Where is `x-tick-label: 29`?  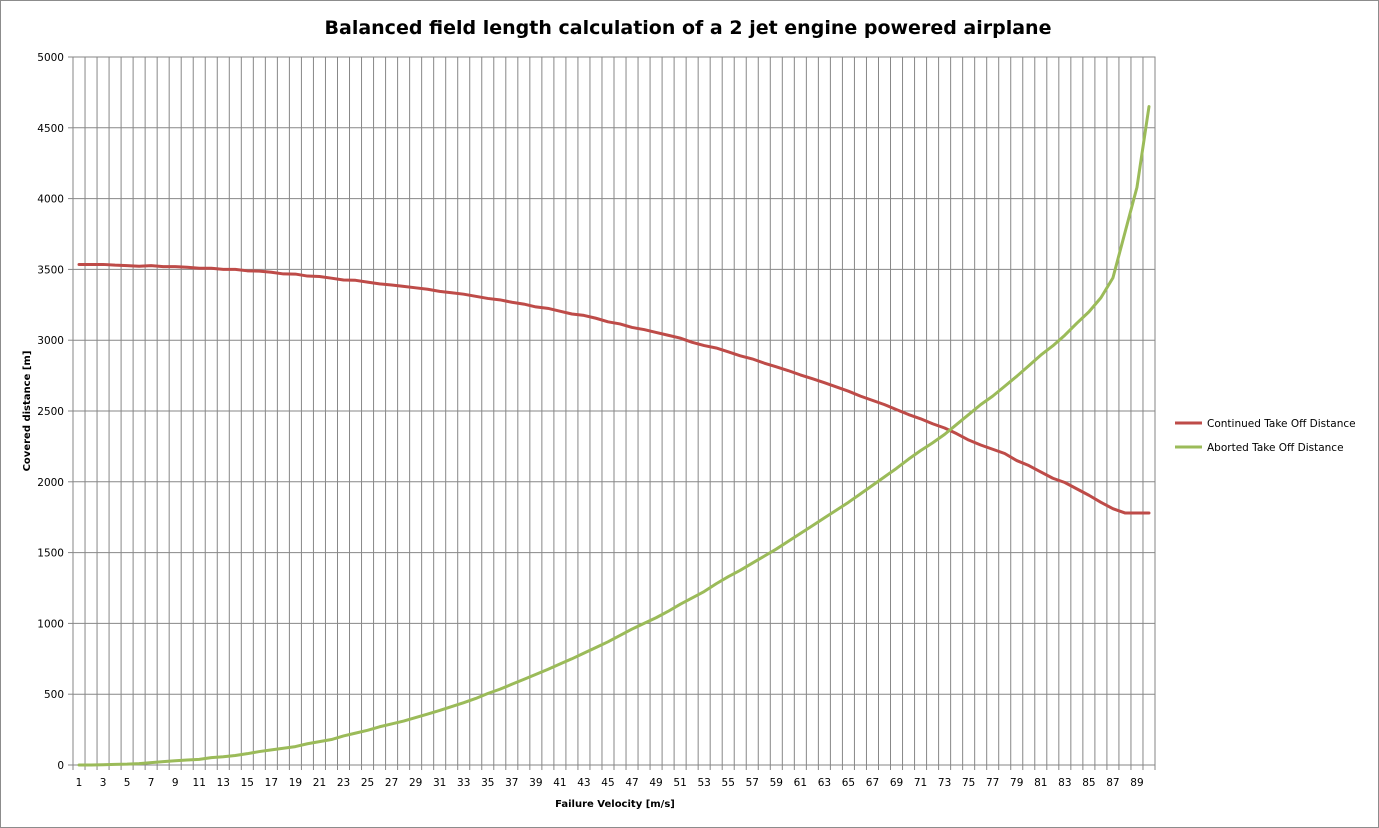
x-tick-label: 29 is located at coordinates (415, 783).